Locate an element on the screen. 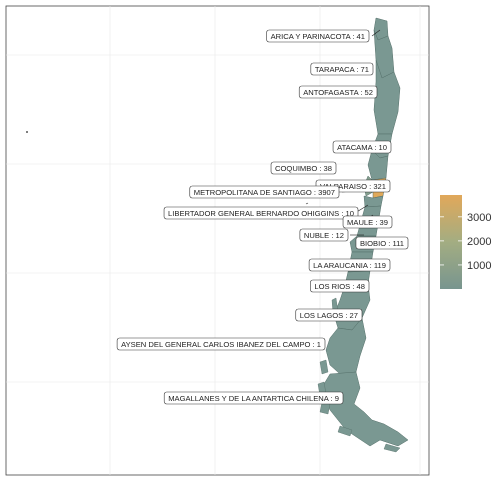 The image size is (499, 486). region-label: BIOBIO : 111 is located at coordinates (382, 243).